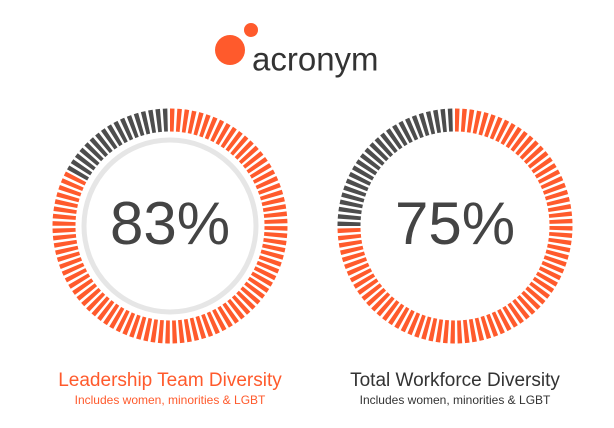 The height and width of the screenshot is (428, 614). What do you see at coordinates (455, 380) in the screenshot?
I see `chart-title: Total Workforce Diversity` at bounding box center [455, 380].